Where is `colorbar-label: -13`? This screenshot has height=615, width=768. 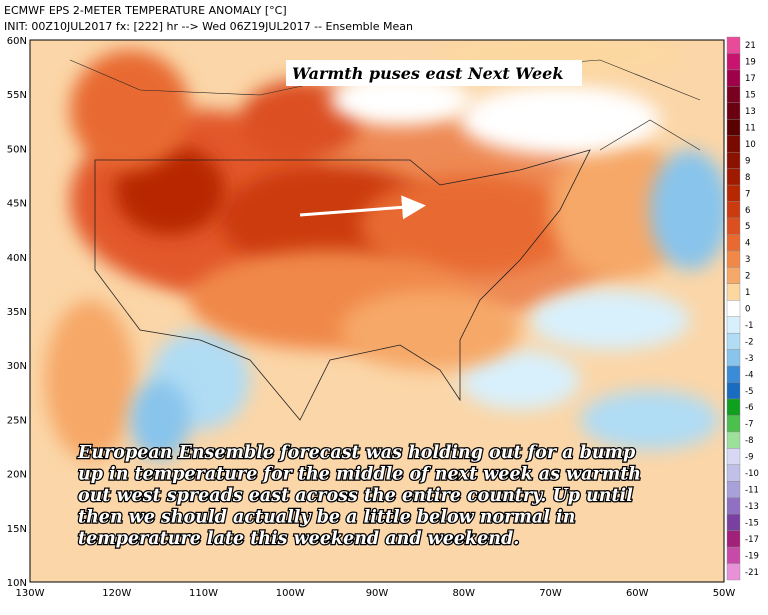
colorbar-label: -13 is located at coordinates (752, 507).